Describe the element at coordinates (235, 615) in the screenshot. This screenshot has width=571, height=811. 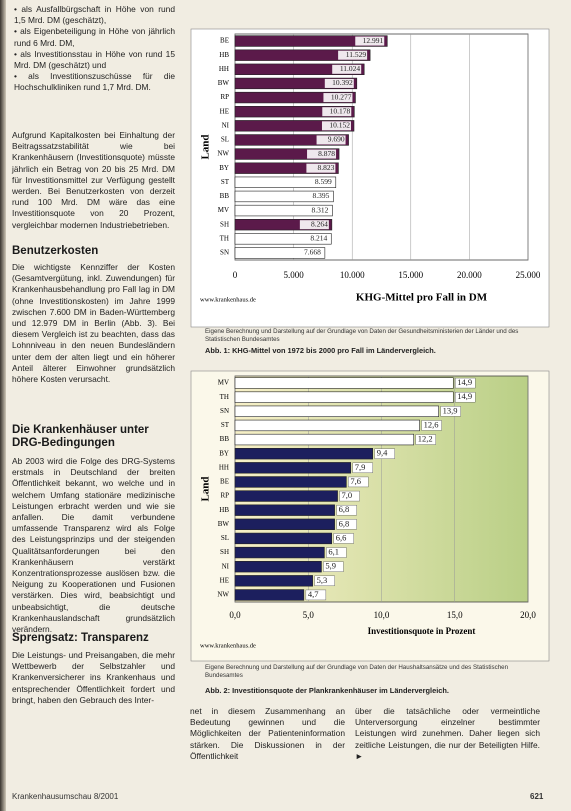
I see `x-tick-label: 0,0` at that location.